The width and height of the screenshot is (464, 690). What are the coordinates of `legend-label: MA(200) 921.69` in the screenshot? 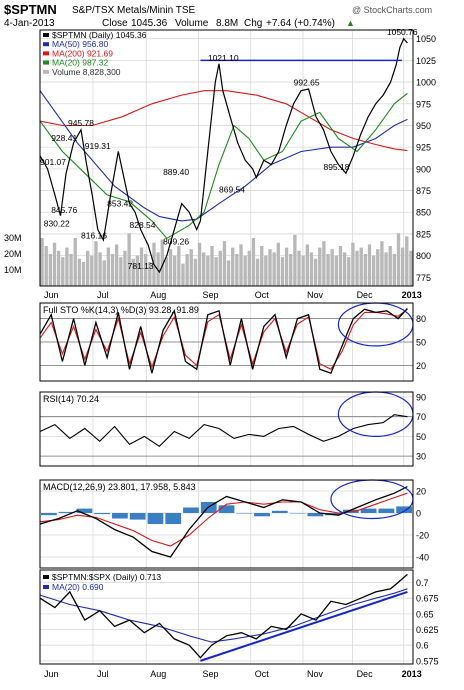 It's located at (82, 53).